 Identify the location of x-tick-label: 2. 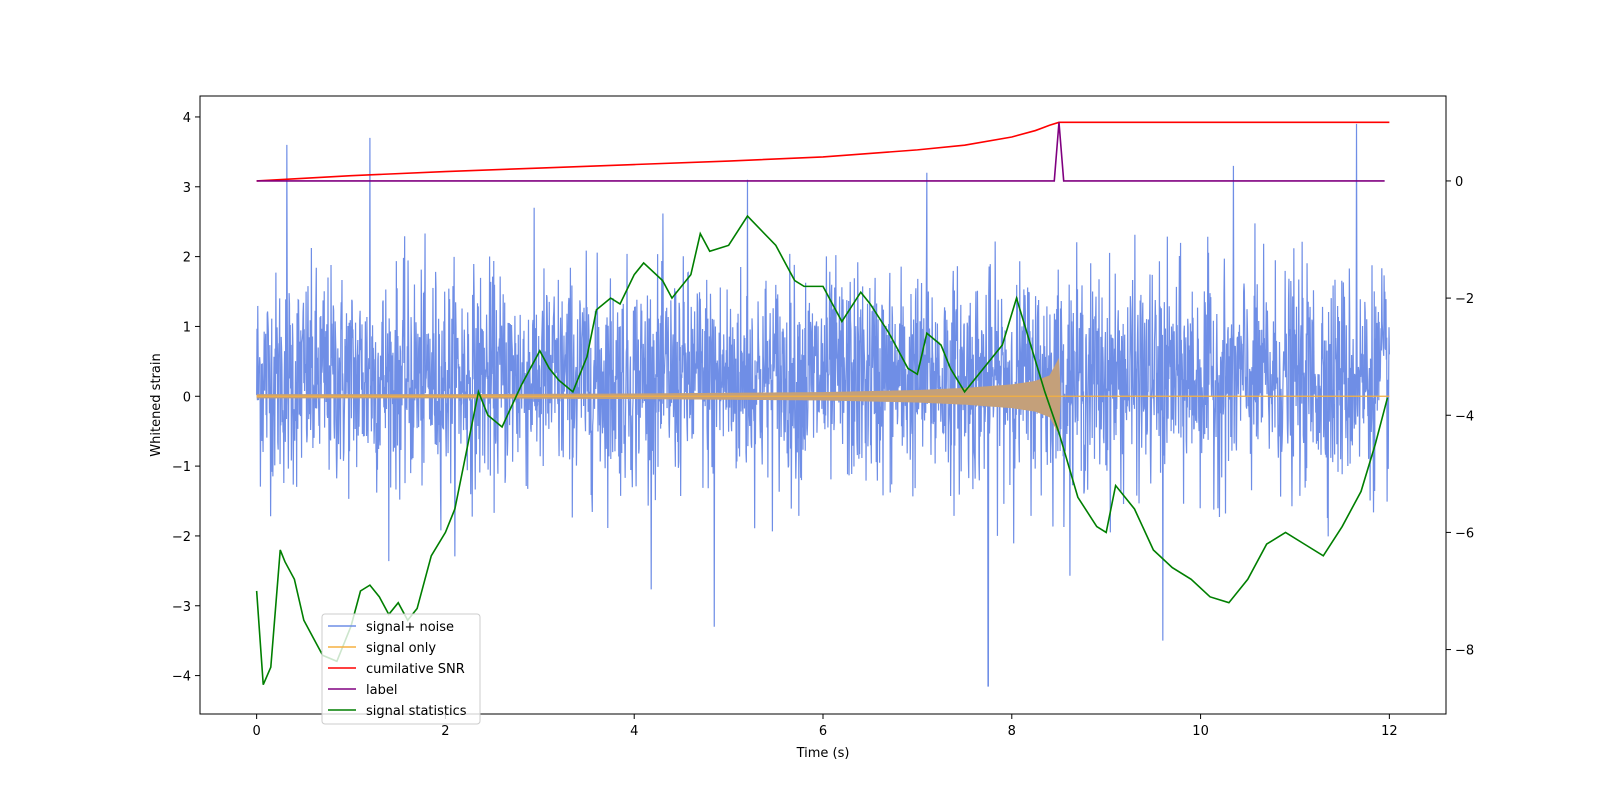
(445, 731).